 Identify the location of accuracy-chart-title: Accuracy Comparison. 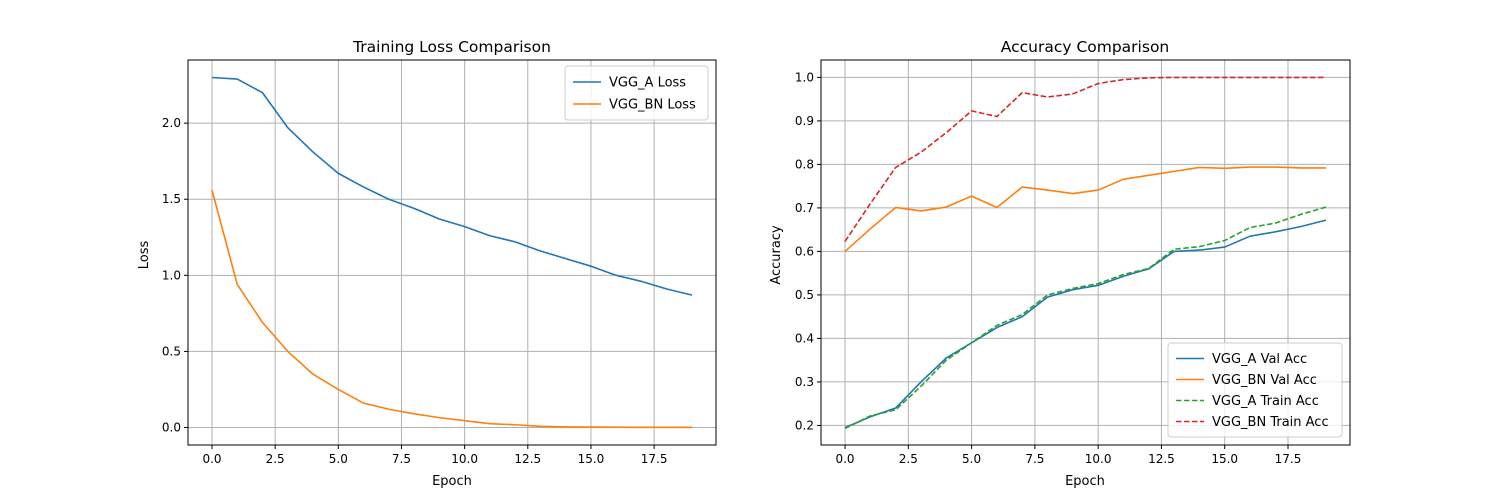
(1085, 47).